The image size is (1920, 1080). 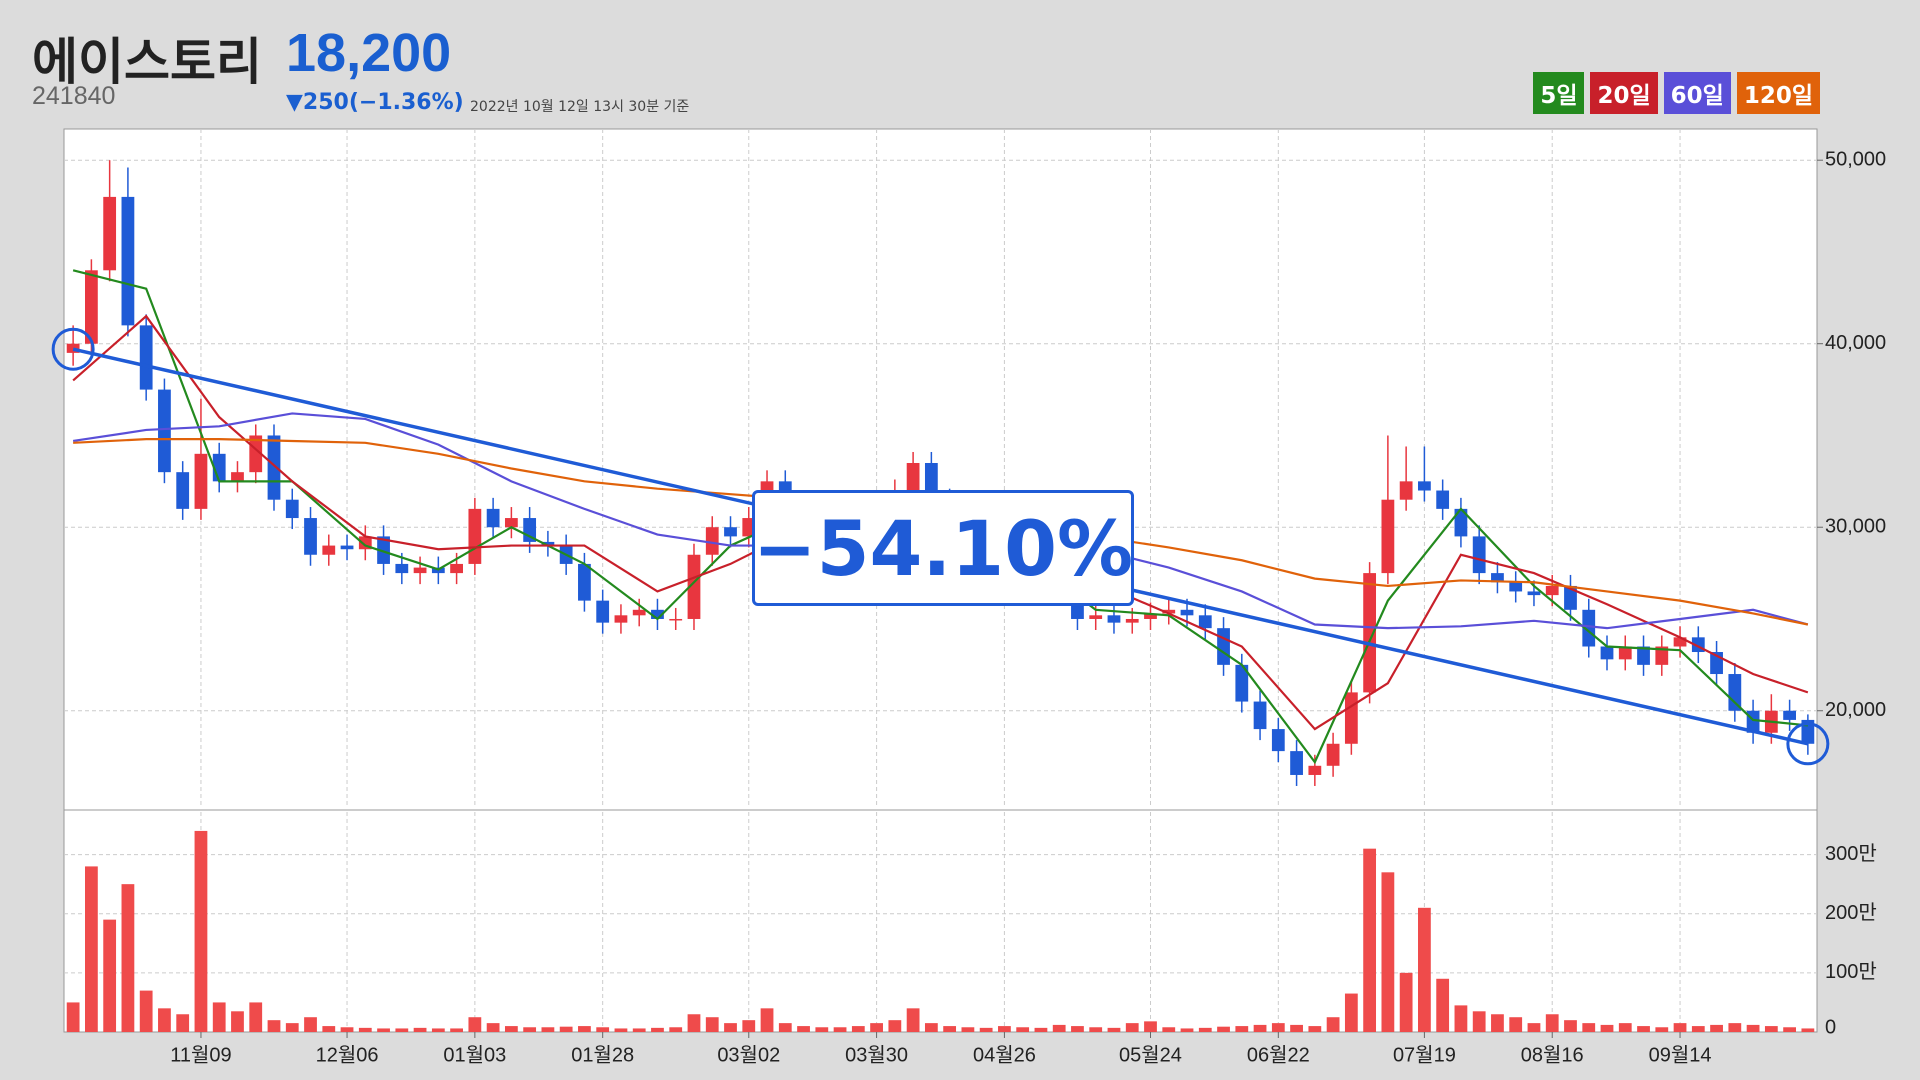 I want to click on trend-endpoint, so click(x=73, y=349).